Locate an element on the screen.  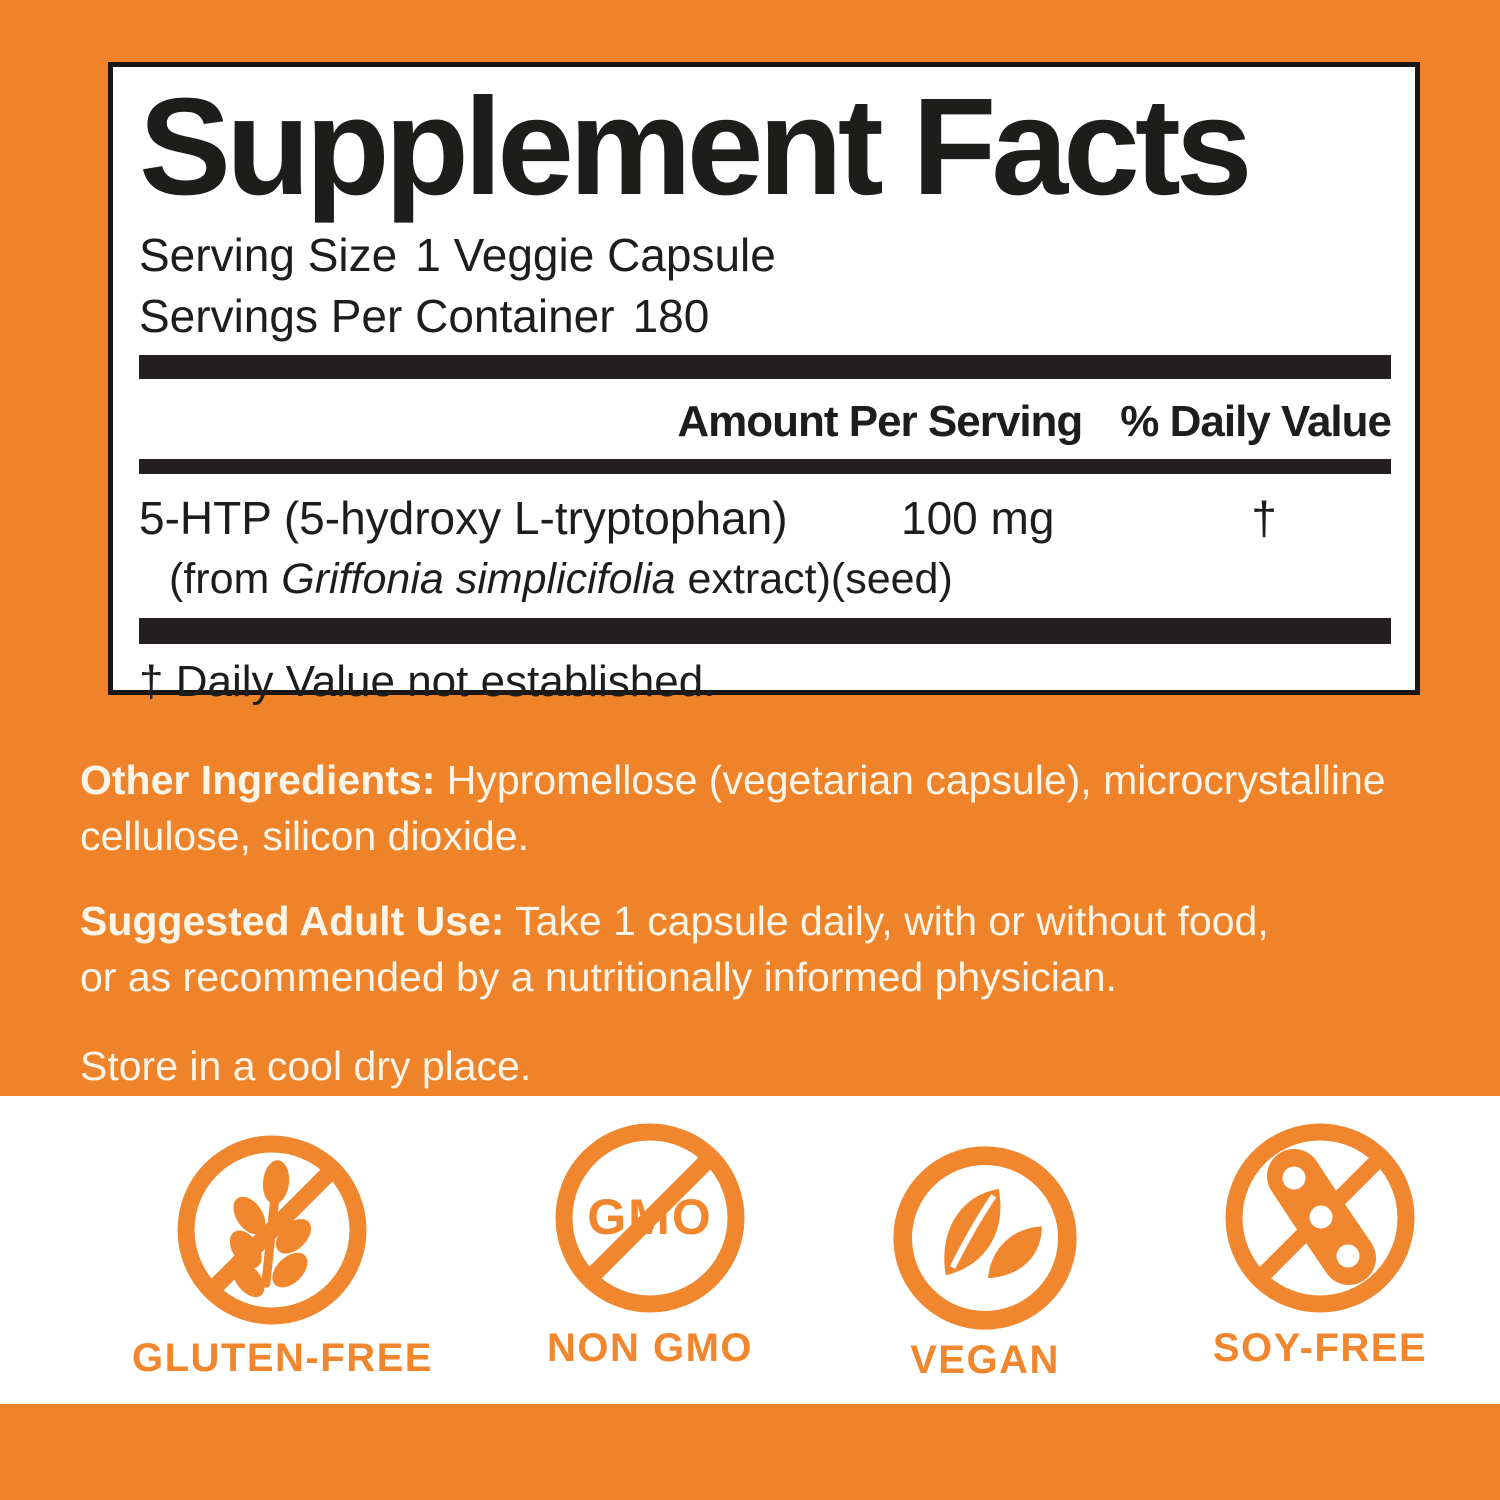
ingredient-daily-value: † is located at coordinates (1264, 518).